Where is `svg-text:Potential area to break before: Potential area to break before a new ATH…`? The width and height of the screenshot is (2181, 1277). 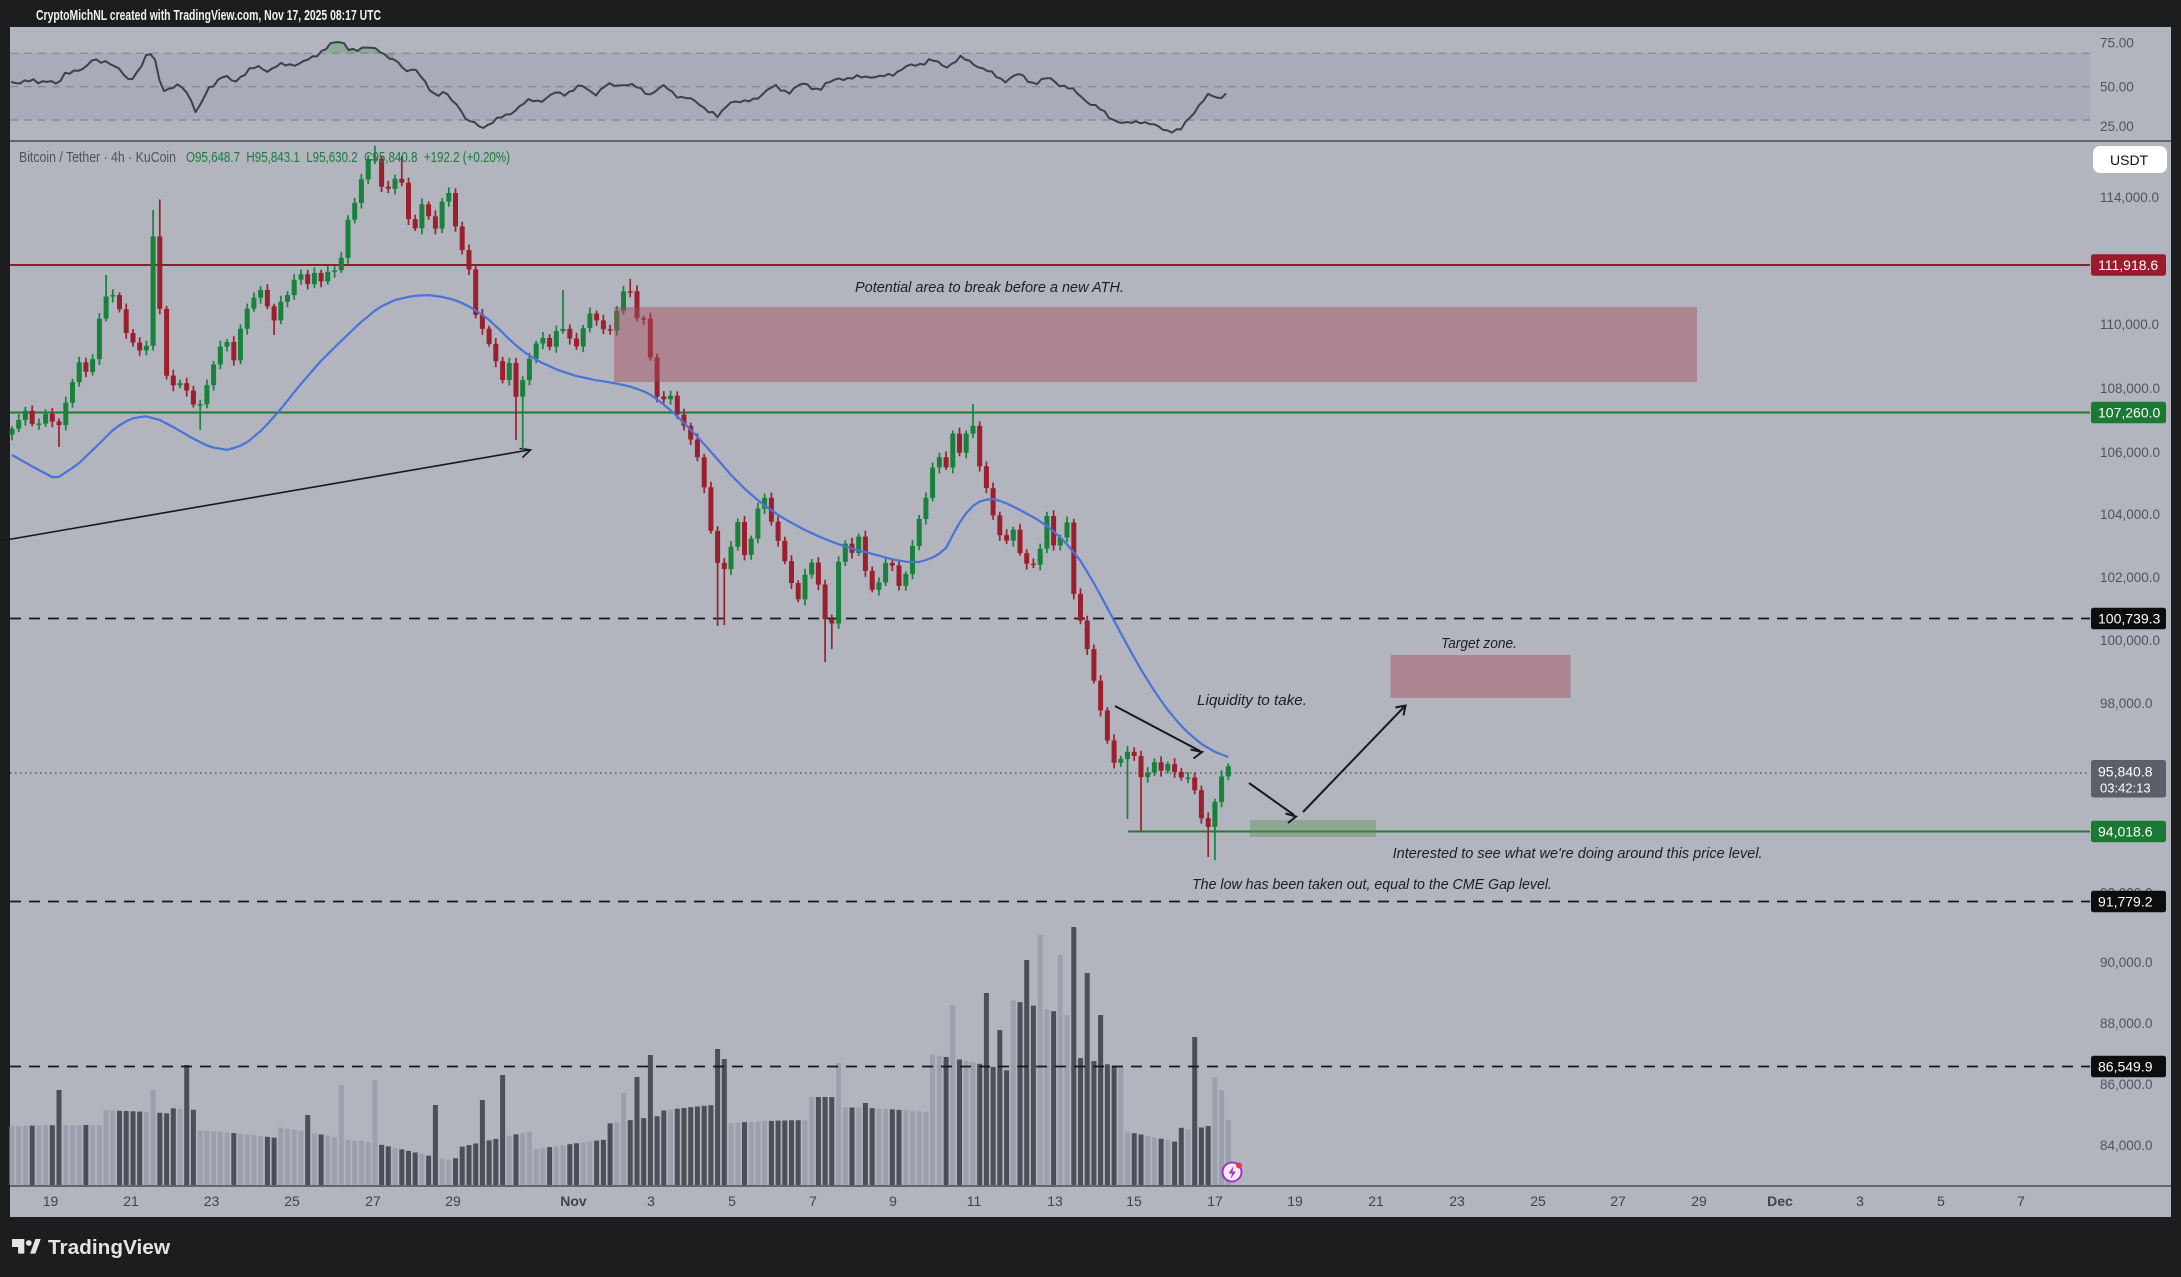
svg-text:Potential area to break before: Potential area to break before a new ATH… is located at coordinates (989, 287).